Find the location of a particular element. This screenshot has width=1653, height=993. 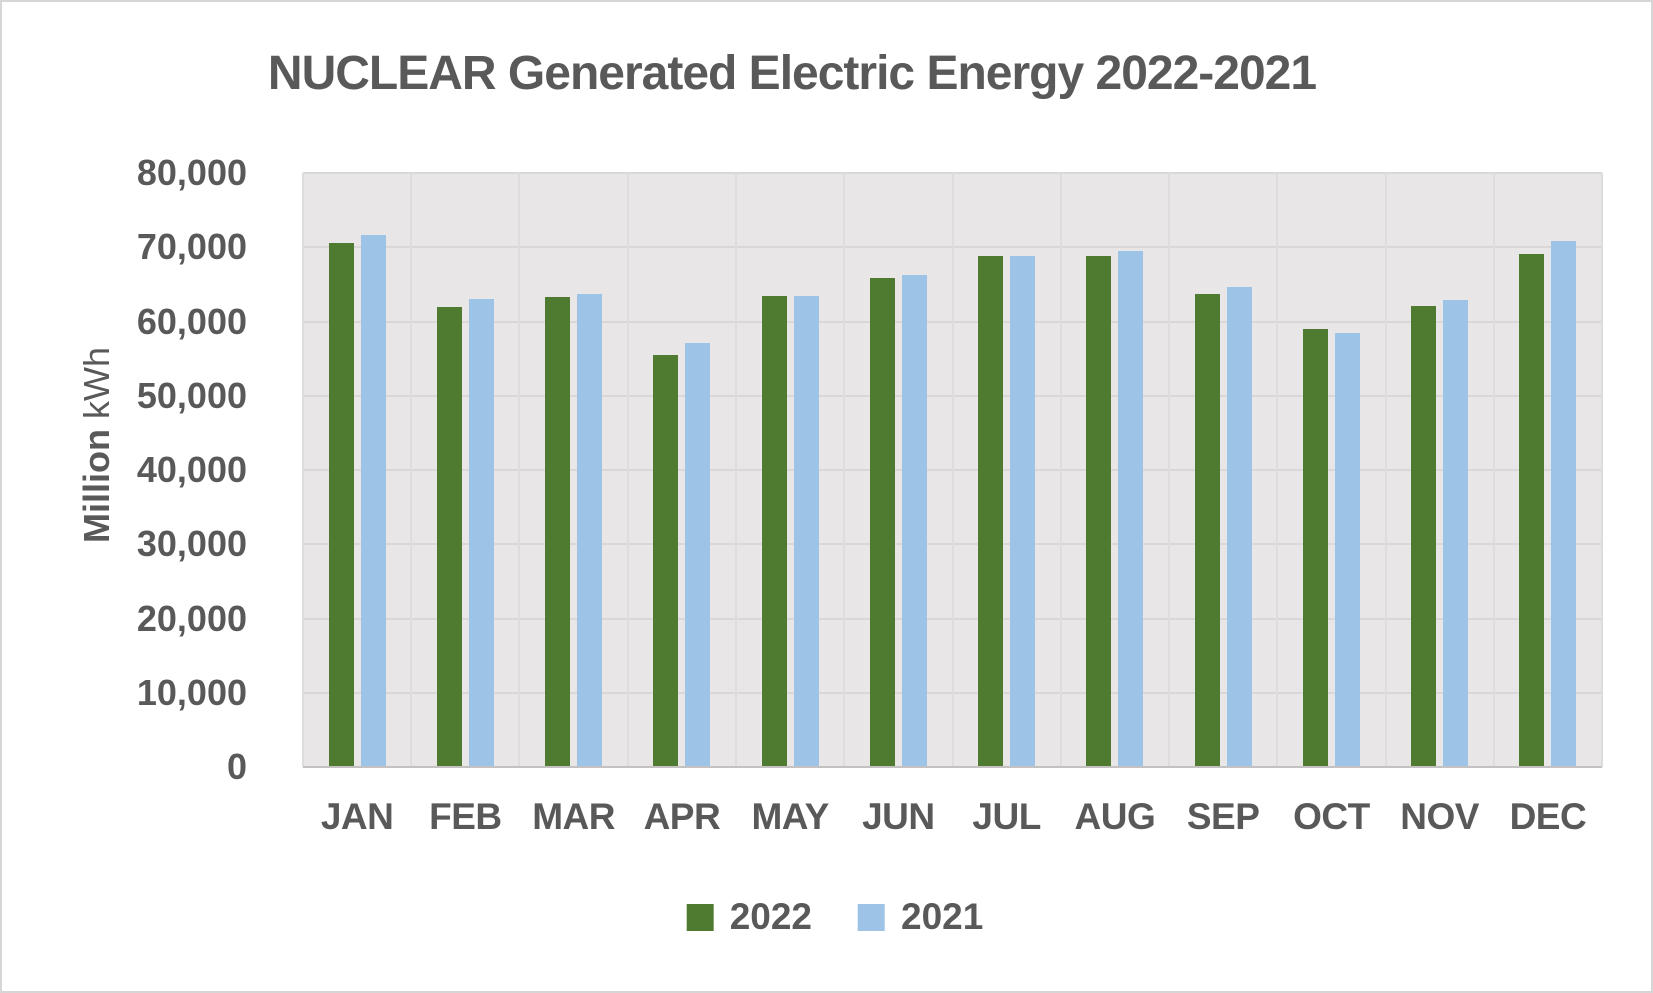

bar-group-jul is located at coordinates (1007, 470).